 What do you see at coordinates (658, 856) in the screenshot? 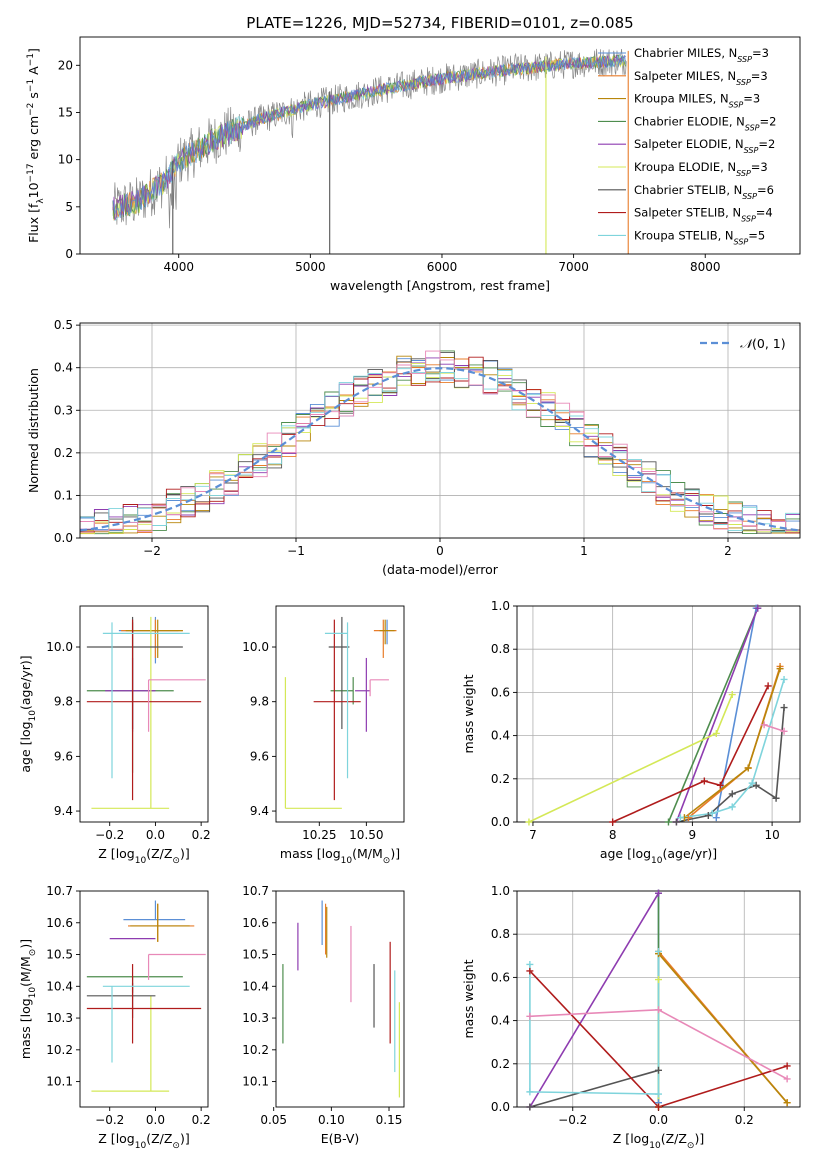
I see `weight_vs_age-x-axis-label: age [log10(age/yr)]` at bounding box center [658, 856].